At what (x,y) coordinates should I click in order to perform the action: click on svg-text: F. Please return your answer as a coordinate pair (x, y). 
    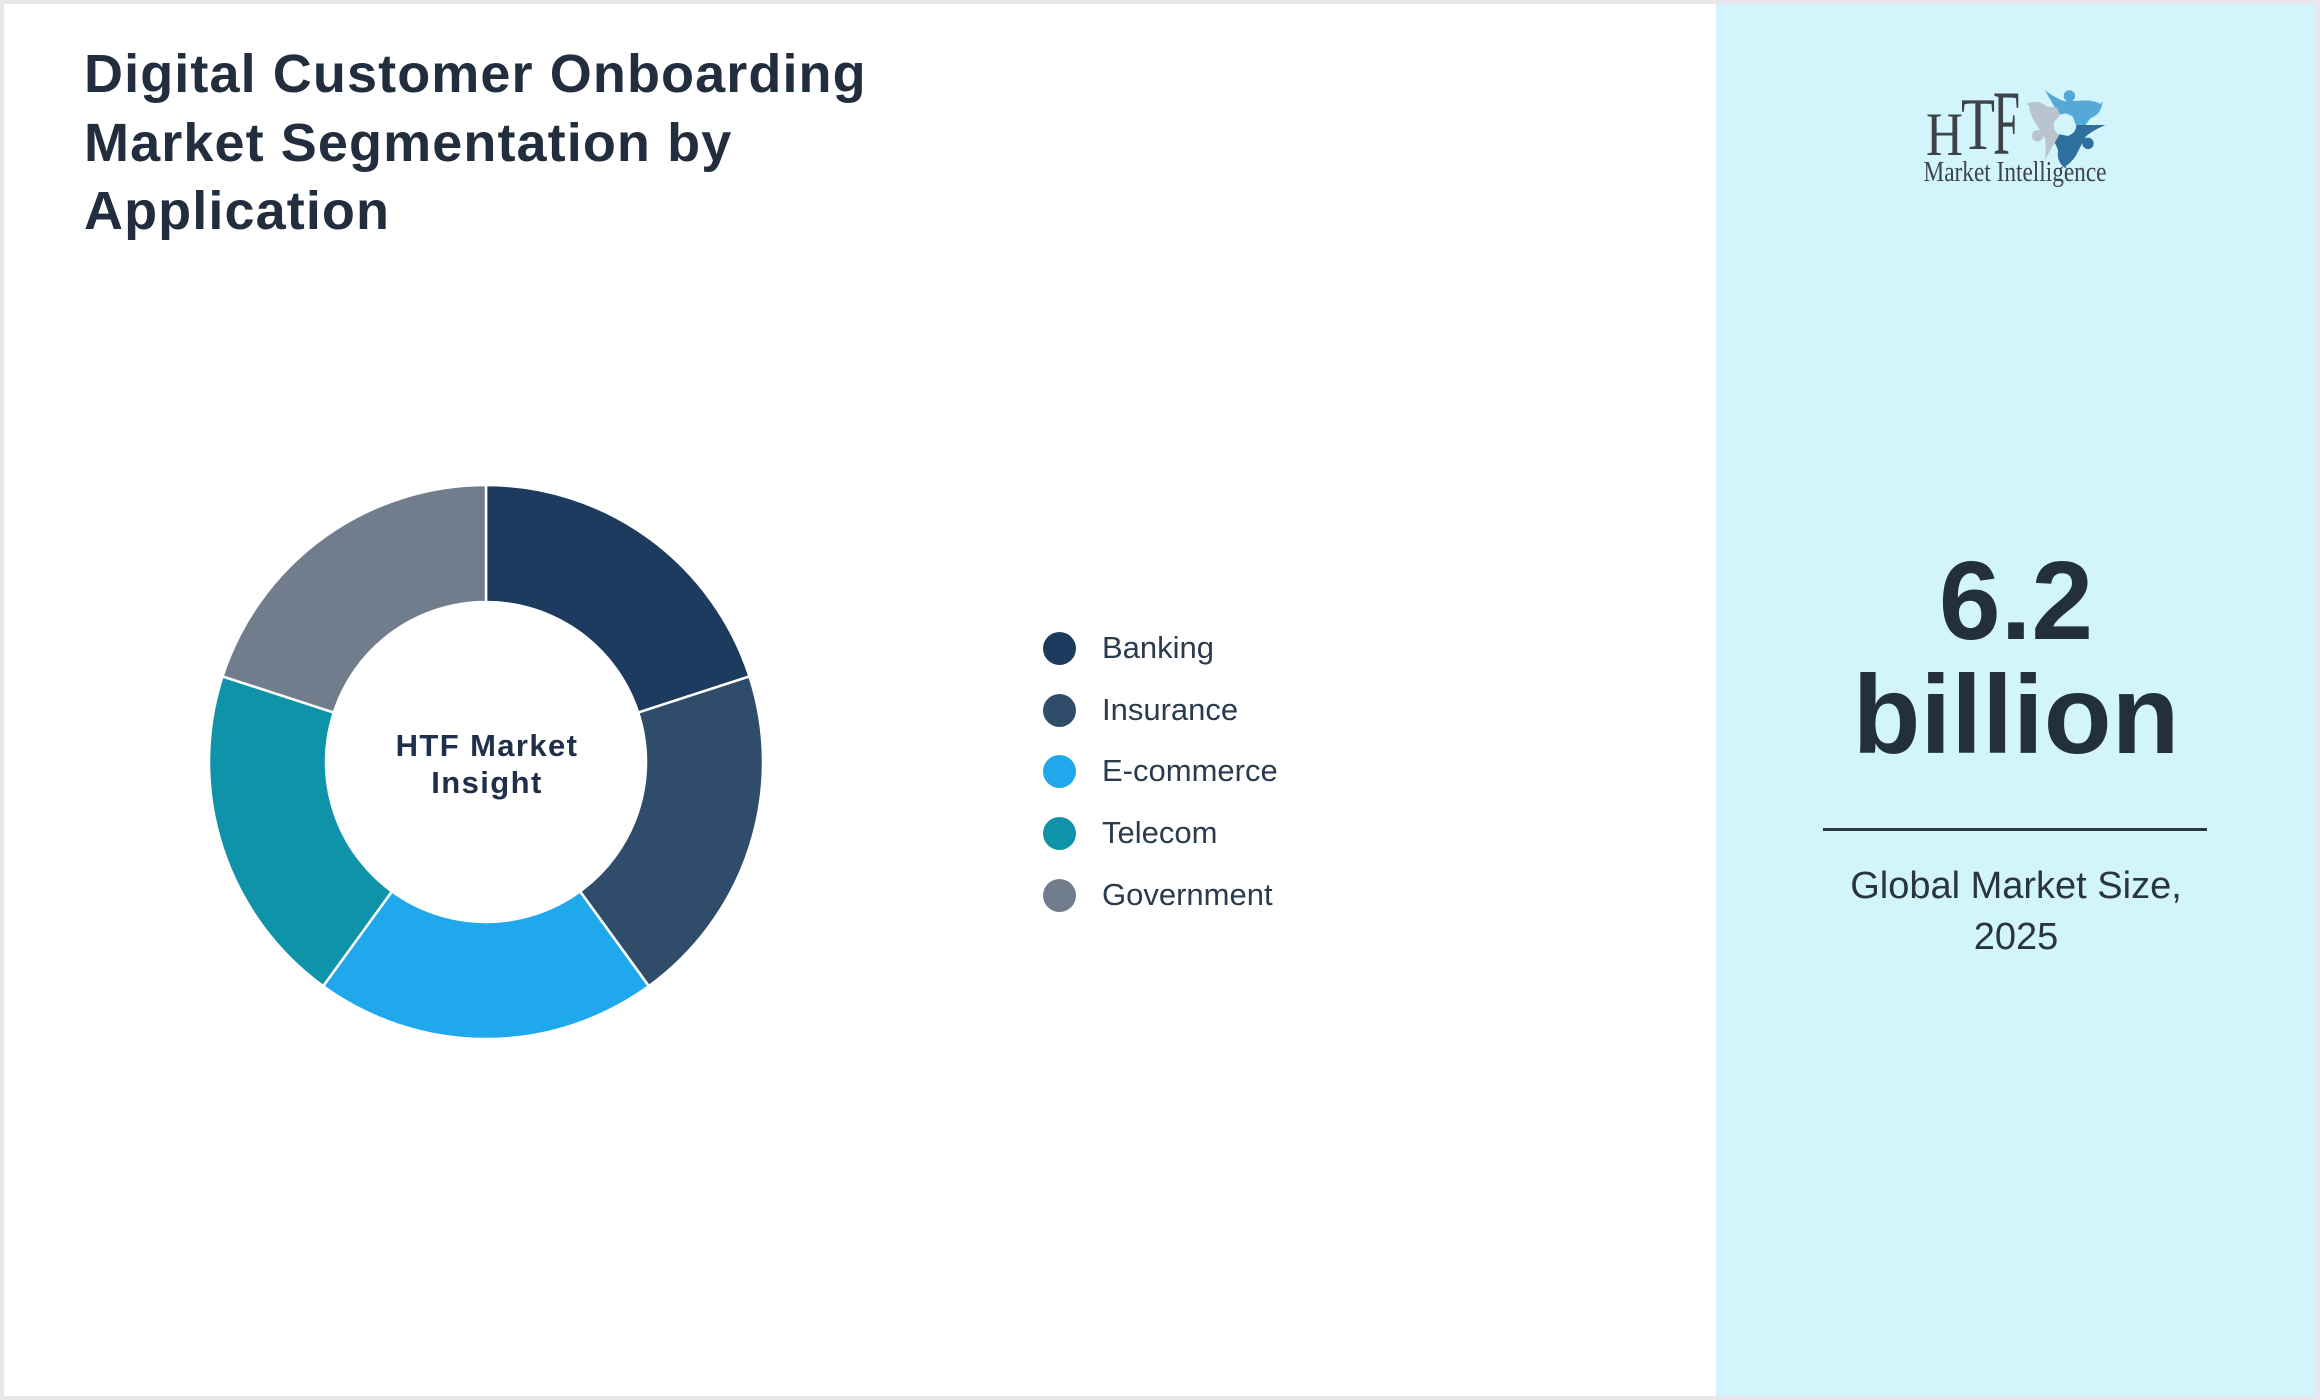
    Looking at the image, I should click on (2006, 124).